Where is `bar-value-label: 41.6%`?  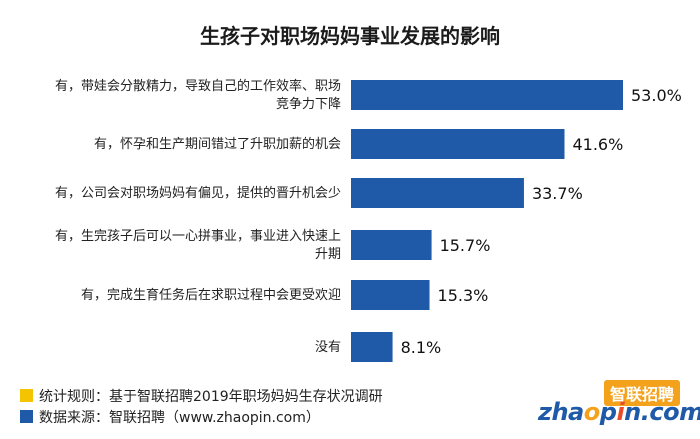
bar-value-label: 41.6% is located at coordinates (597, 144).